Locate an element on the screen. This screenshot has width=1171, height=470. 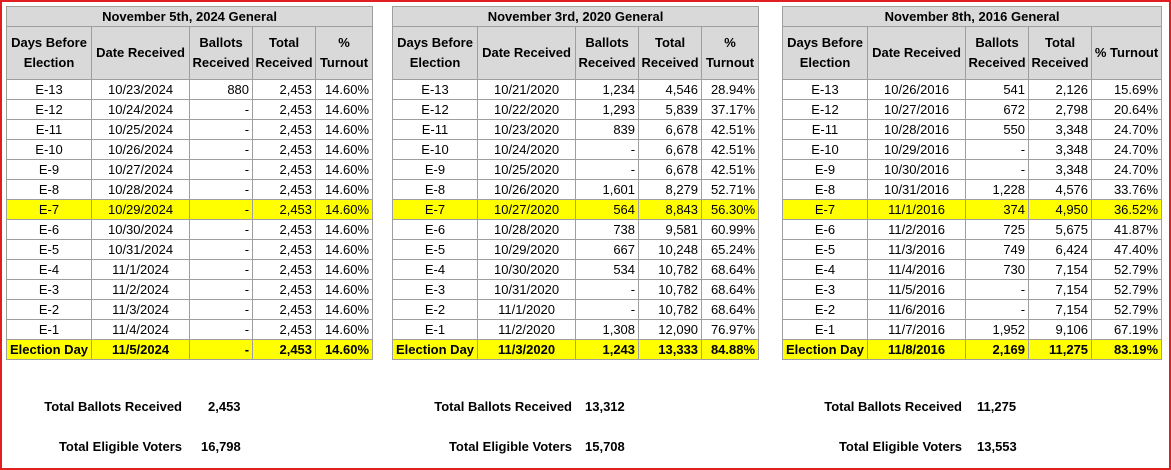
cell-turnout: 76.97% is located at coordinates (730, 329).